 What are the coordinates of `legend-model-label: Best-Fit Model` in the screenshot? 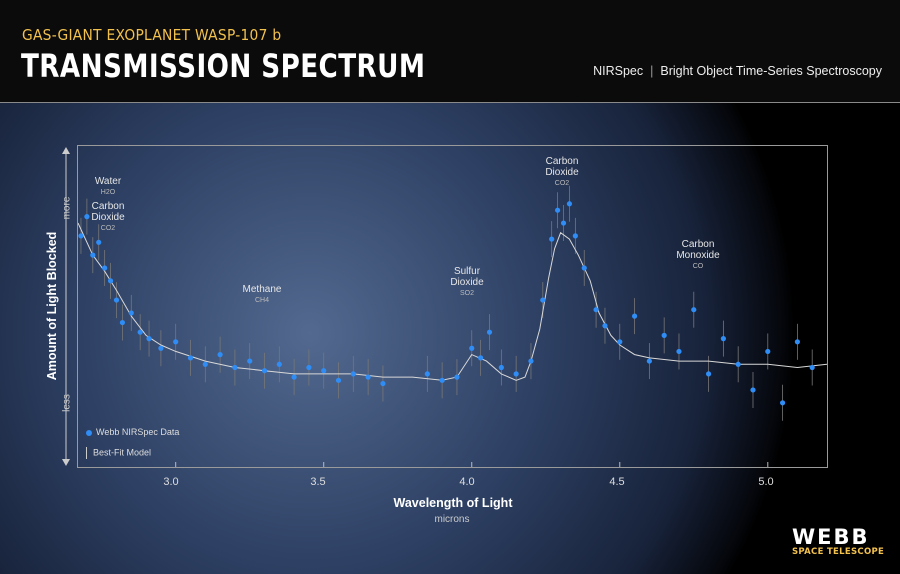 It's located at (122, 452).